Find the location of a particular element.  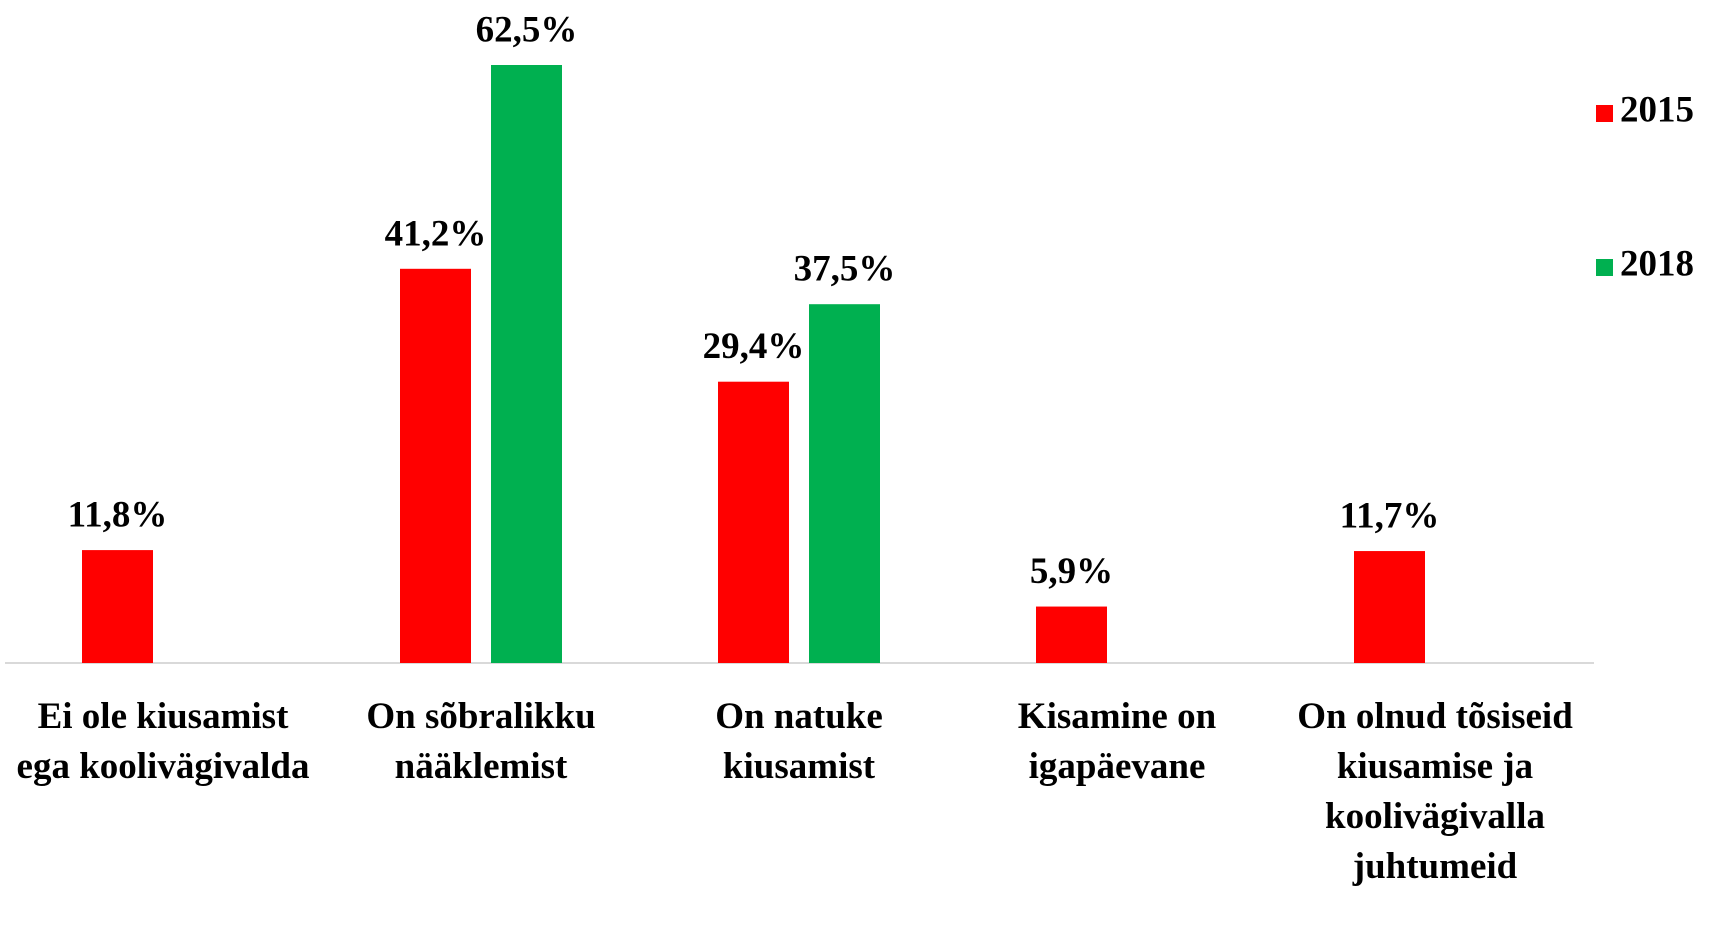

x-tick-label: On natuke kiusamist is located at coordinates (799, 741).